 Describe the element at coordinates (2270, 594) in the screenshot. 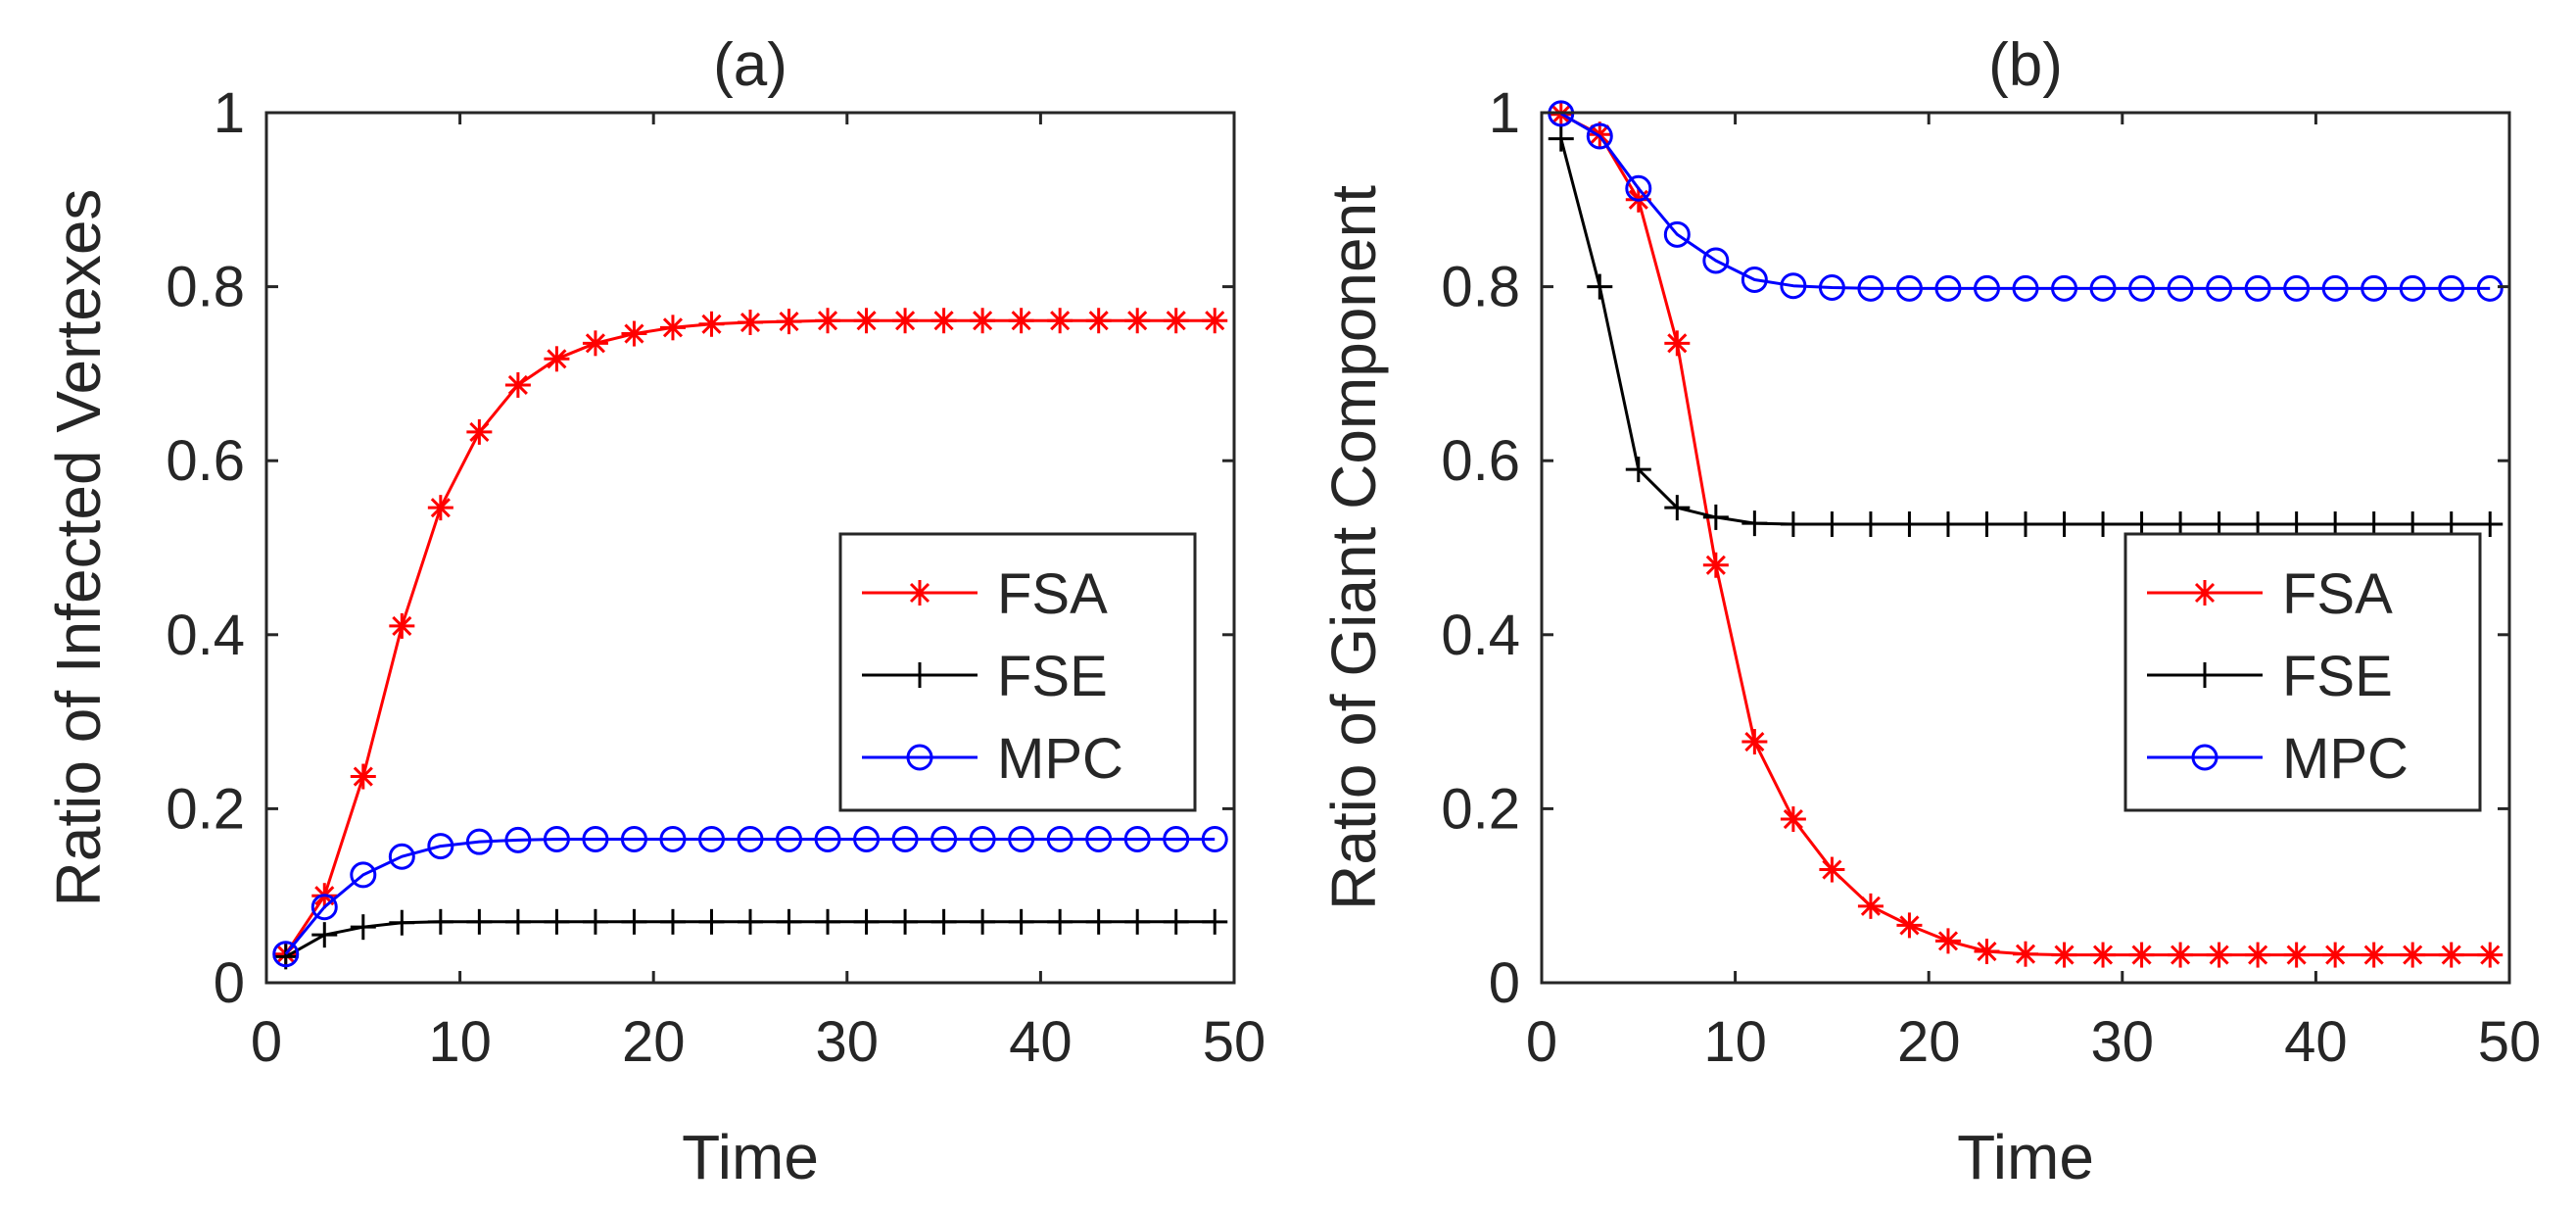

I see `legend-entry-fsa: FSA` at that location.